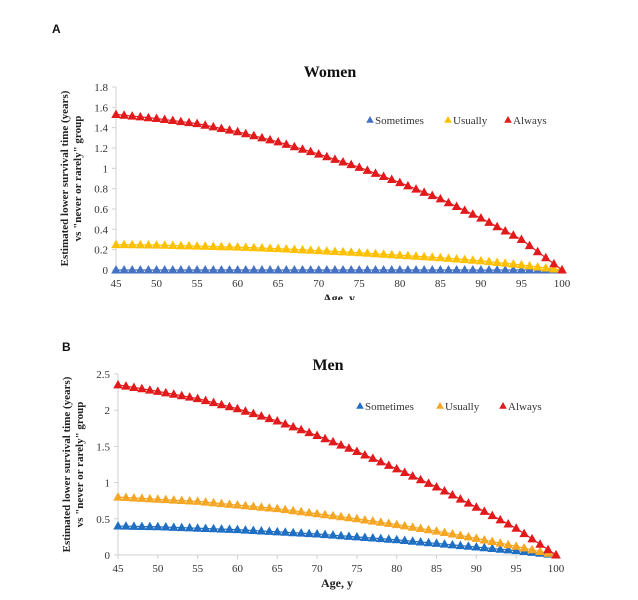 Image resolution: width=638 pixels, height=600 pixels. I want to click on legend-label-sometimes: Sometimes, so click(399, 121).